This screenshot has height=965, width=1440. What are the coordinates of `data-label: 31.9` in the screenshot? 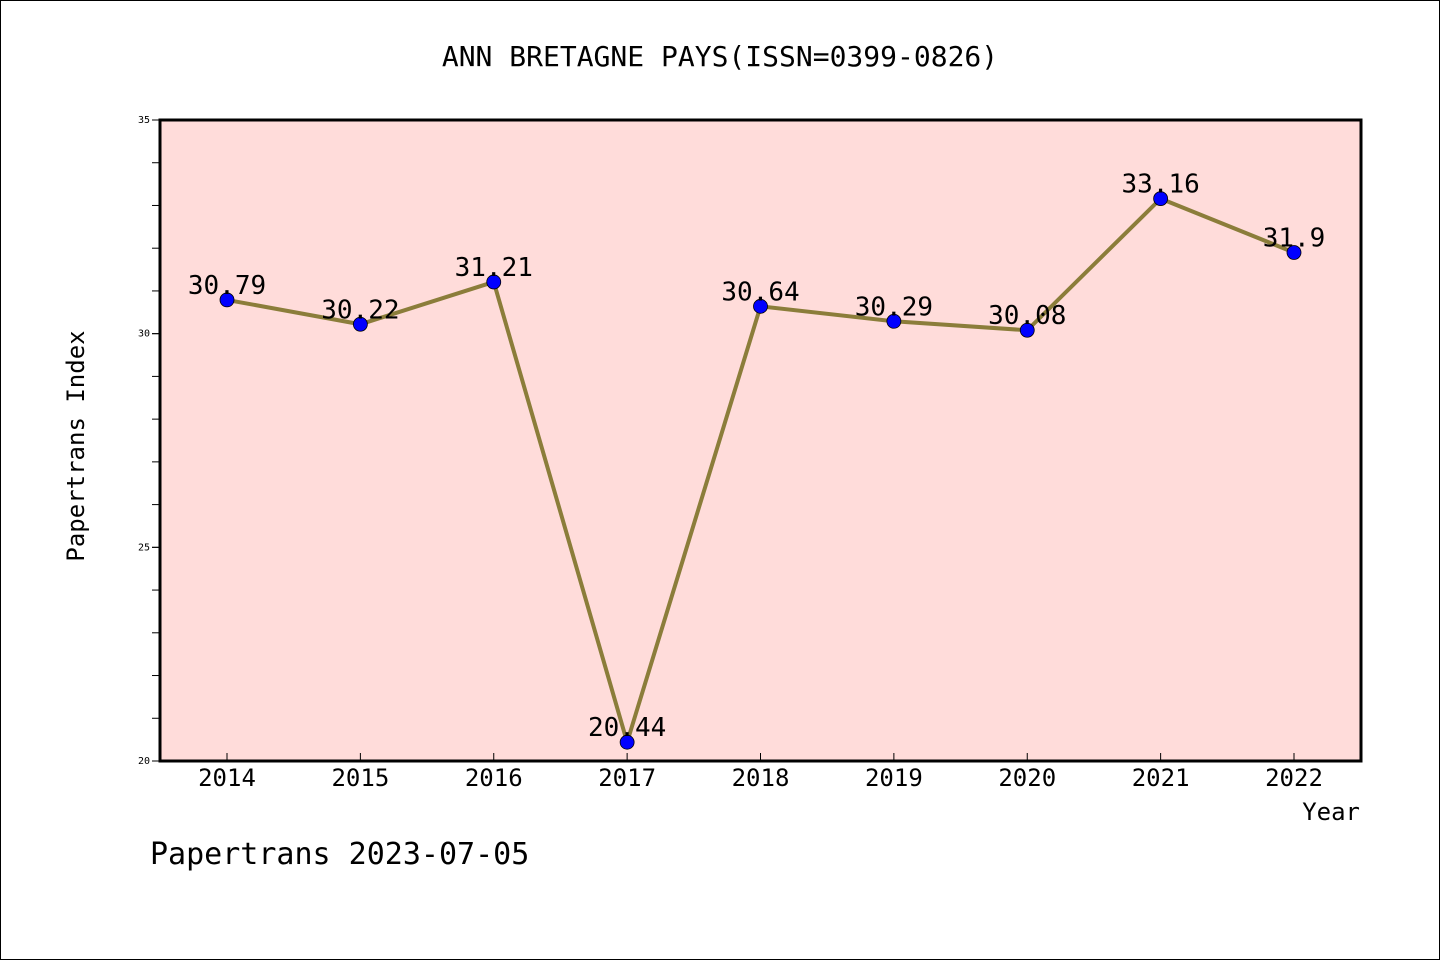 It's located at (1294, 238).